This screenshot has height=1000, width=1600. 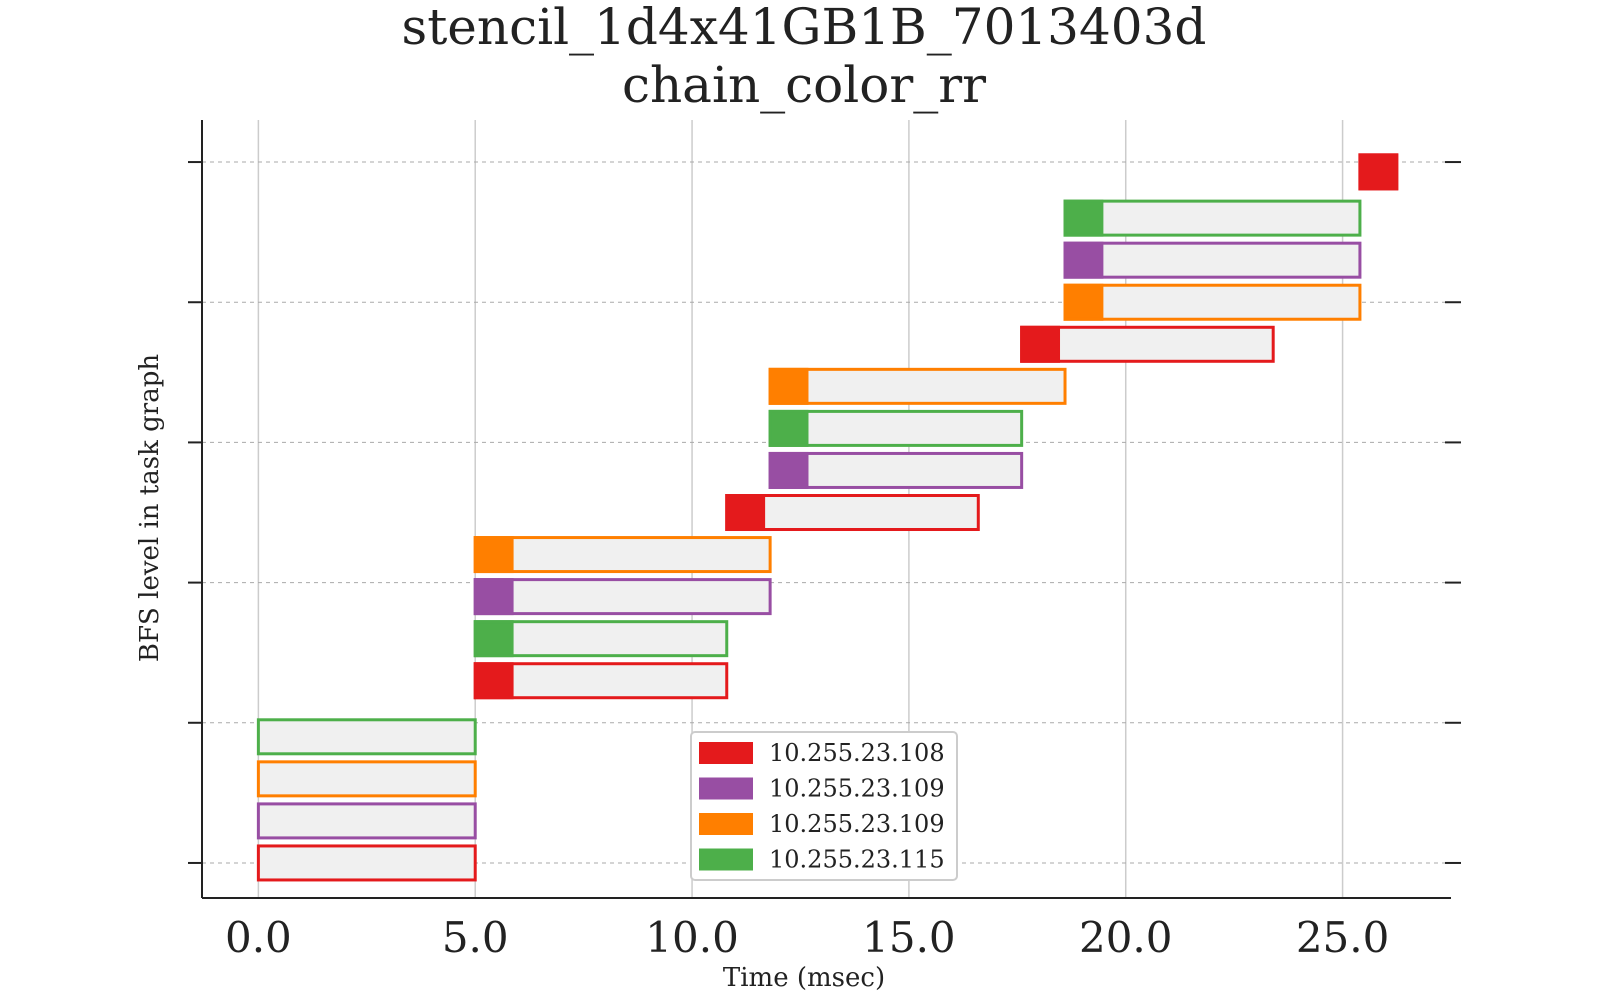 I want to click on tick-labels: 0.0 5.0 10.0 15.0 20.0 25.0, so click(x=807, y=937).